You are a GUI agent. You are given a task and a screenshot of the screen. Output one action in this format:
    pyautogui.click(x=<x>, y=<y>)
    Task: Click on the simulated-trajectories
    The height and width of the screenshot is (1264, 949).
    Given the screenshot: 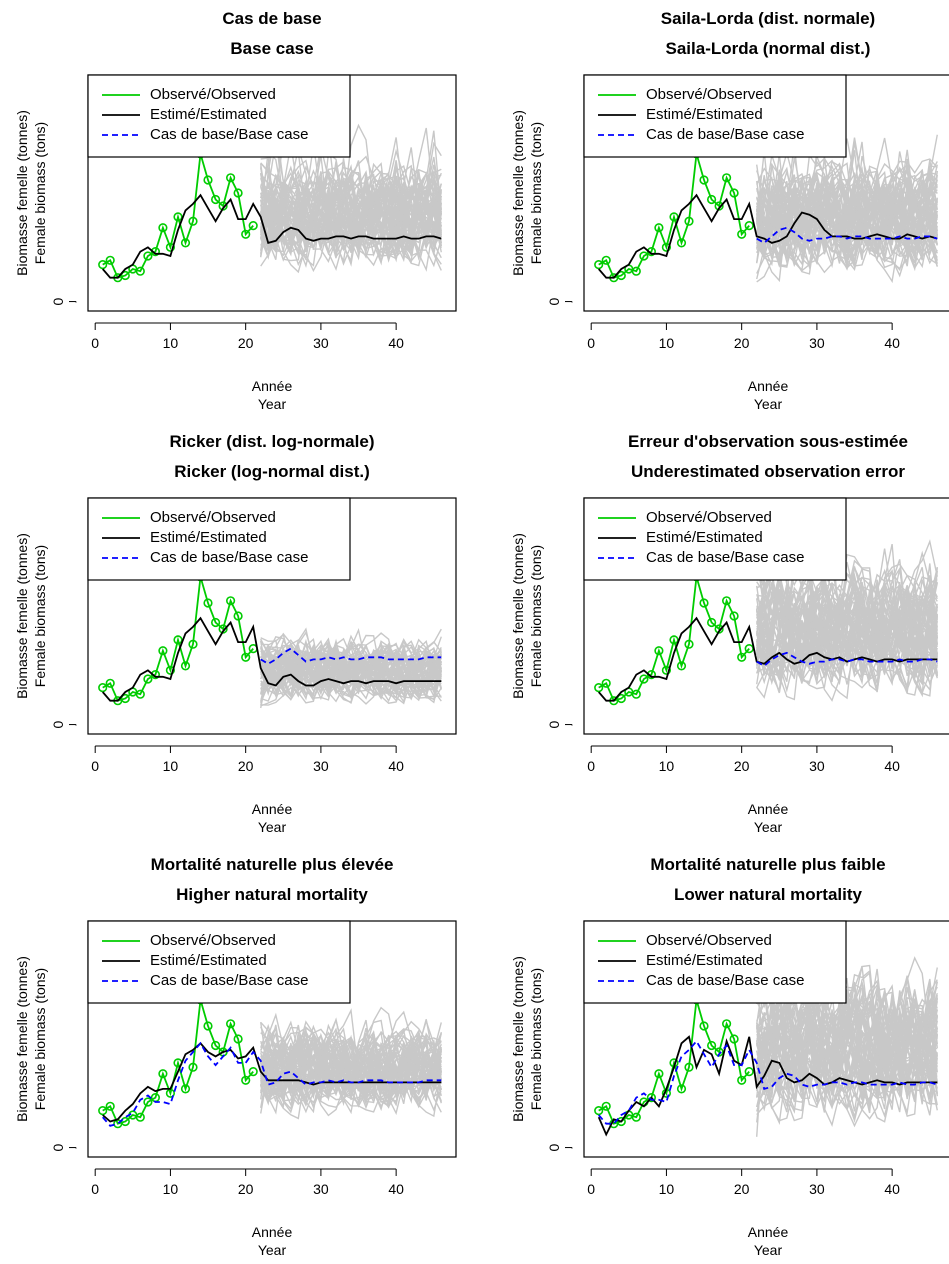 What is the action you would take?
    pyautogui.click(x=847, y=209)
    